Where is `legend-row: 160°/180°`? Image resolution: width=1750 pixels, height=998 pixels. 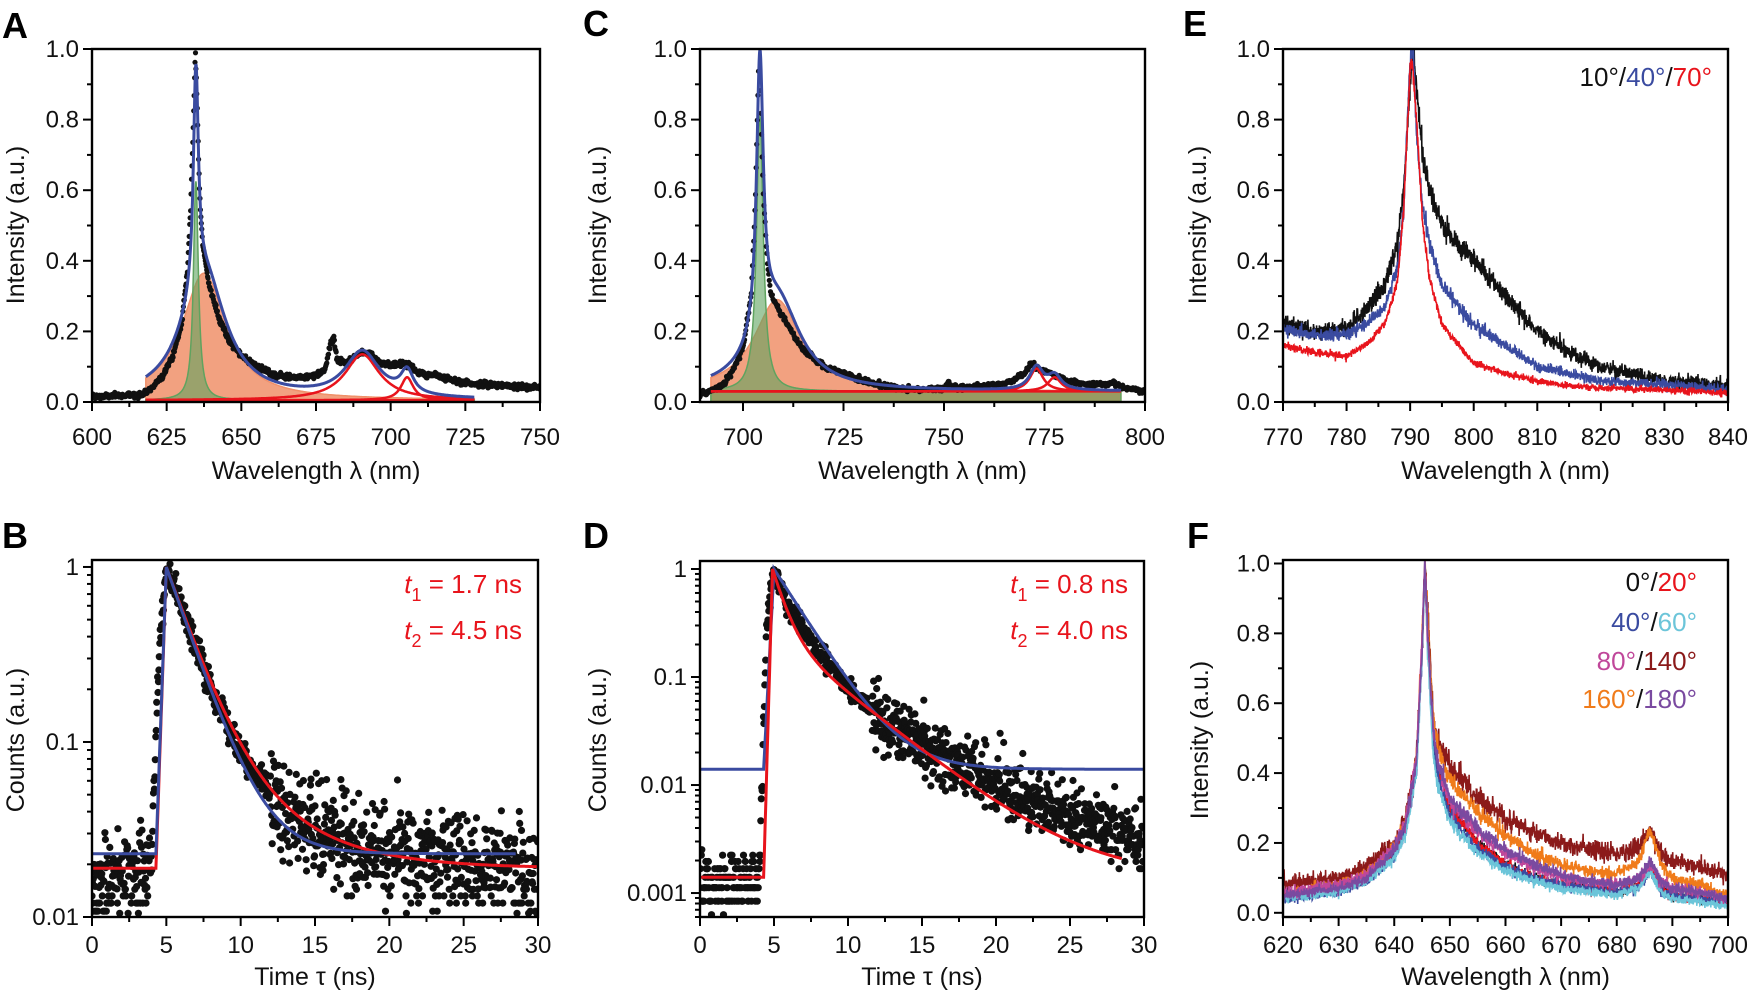 legend-row: 160°/180° is located at coordinates (1639, 699).